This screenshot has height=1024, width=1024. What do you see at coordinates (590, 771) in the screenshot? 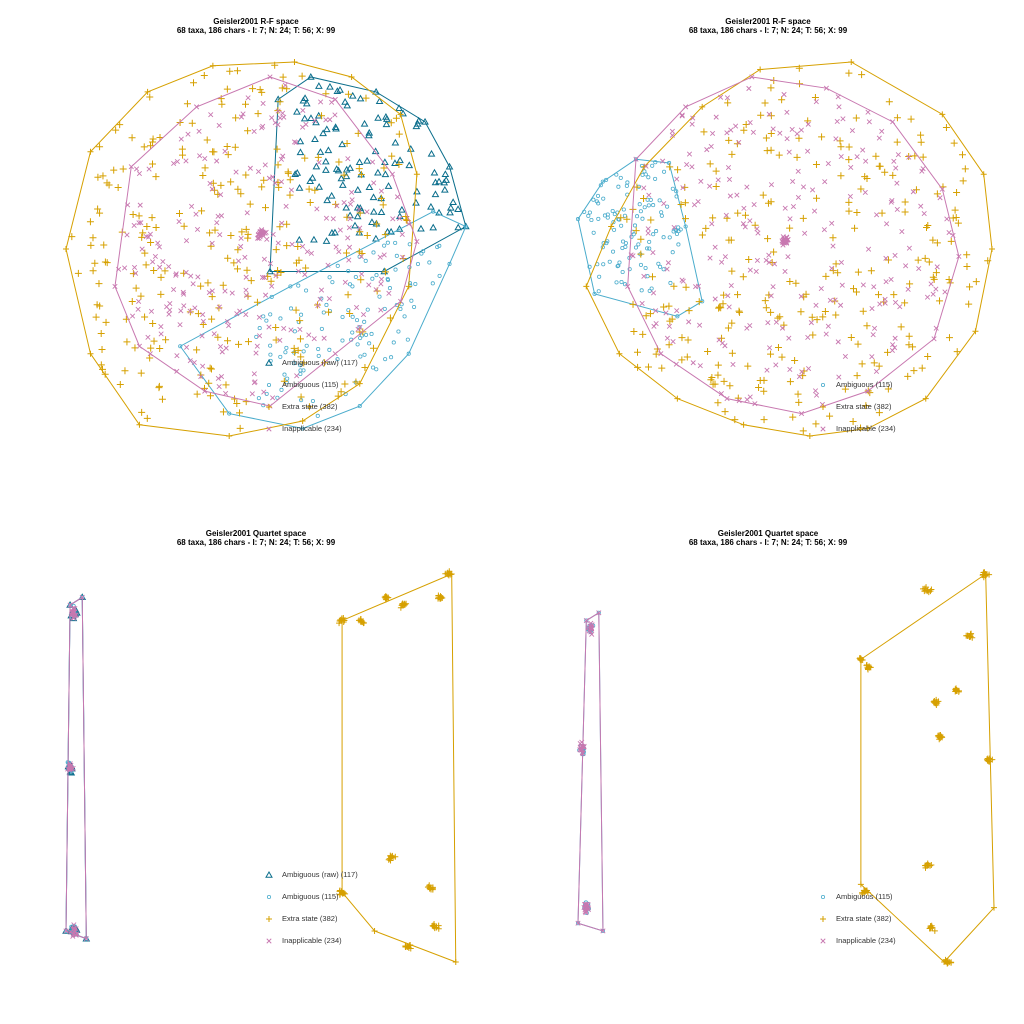
I see `hull-inapplicable` at bounding box center [590, 771].